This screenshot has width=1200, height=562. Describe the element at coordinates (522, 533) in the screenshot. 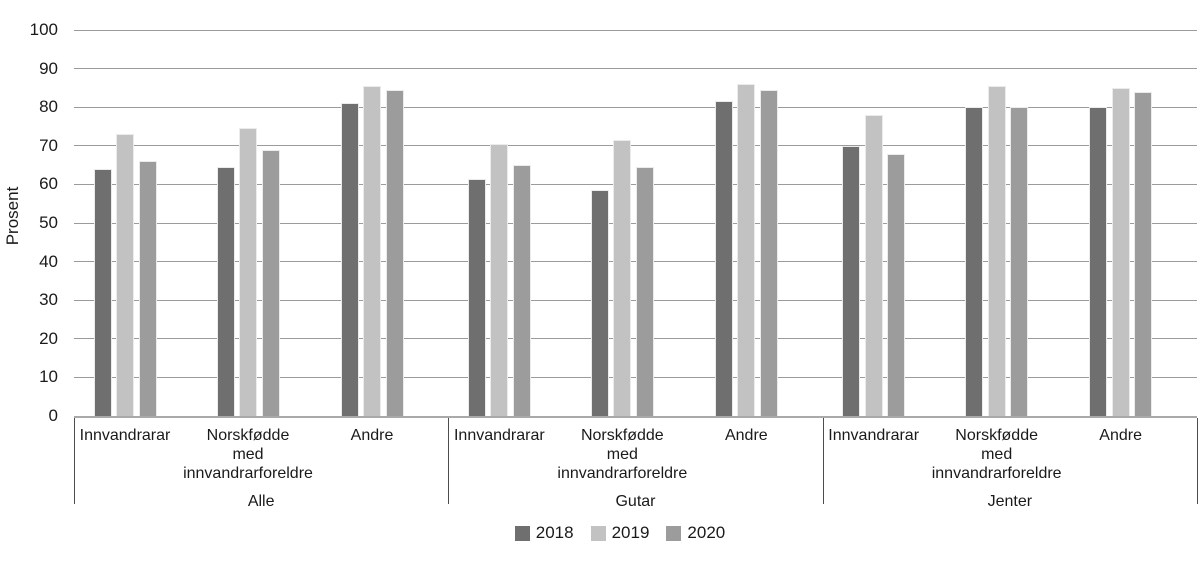

I see `legend-swatch-2018` at that location.